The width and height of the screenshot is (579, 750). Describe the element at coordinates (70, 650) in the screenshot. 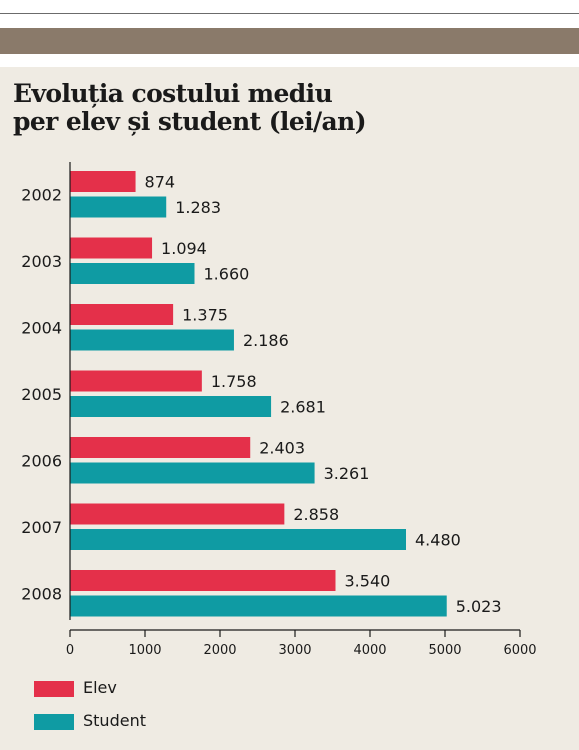

I see `x-tick-label-0: 0` at that location.